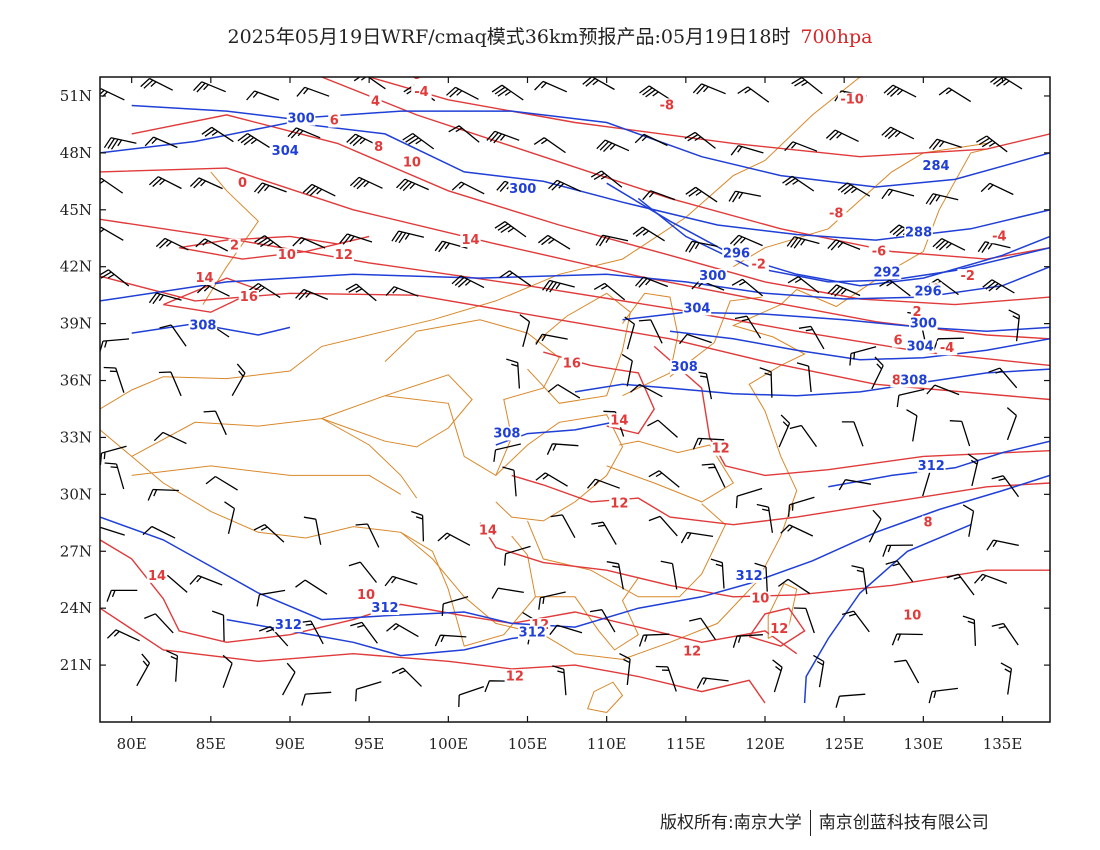 This screenshot has height=850, width=1100. What do you see at coordinates (375, 102) in the screenshot?
I see `temperature-label: 4` at bounding box center [375, 102].